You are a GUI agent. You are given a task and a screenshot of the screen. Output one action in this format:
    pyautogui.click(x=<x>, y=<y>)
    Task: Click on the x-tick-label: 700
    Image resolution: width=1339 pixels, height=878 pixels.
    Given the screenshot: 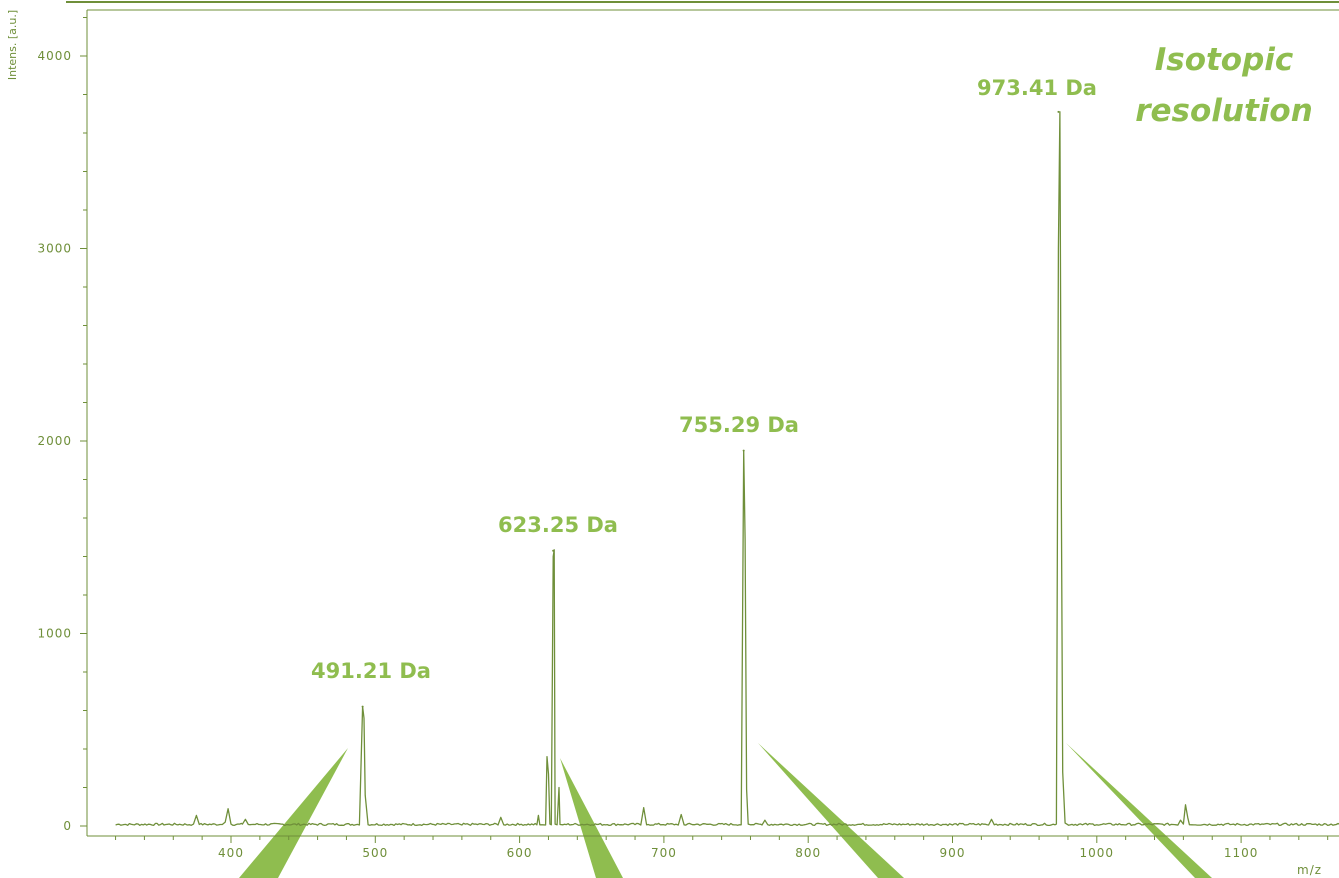 What is the action you would take?
    pyautogui.click(x=664, y=853)
    